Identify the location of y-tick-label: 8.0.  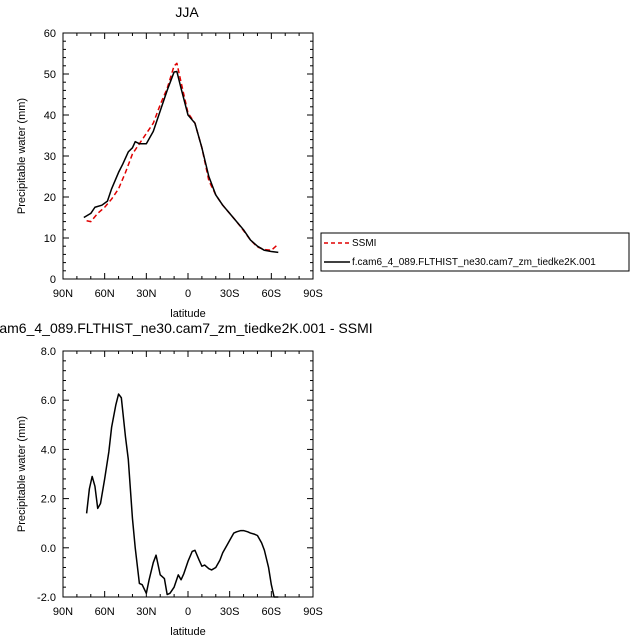
(48, 352).